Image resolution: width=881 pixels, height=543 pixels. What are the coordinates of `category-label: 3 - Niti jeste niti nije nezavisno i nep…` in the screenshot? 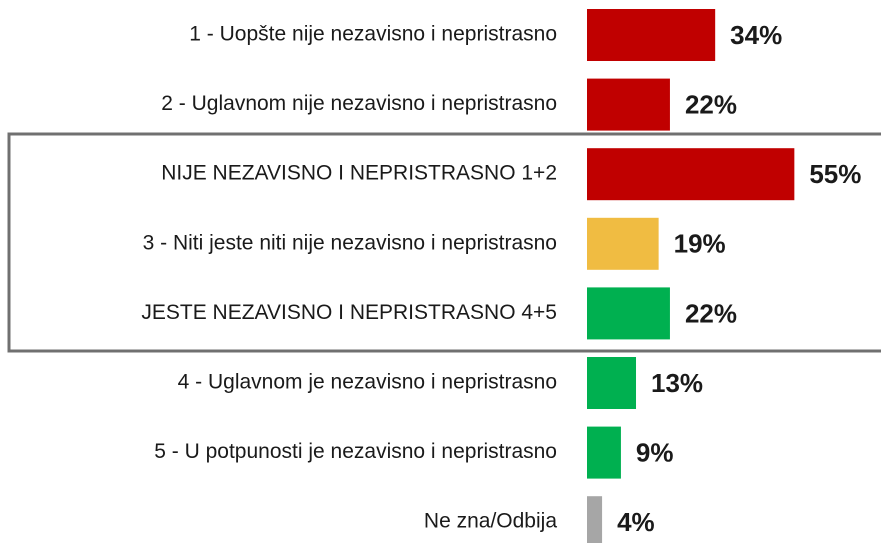 It's located at (350, 242).